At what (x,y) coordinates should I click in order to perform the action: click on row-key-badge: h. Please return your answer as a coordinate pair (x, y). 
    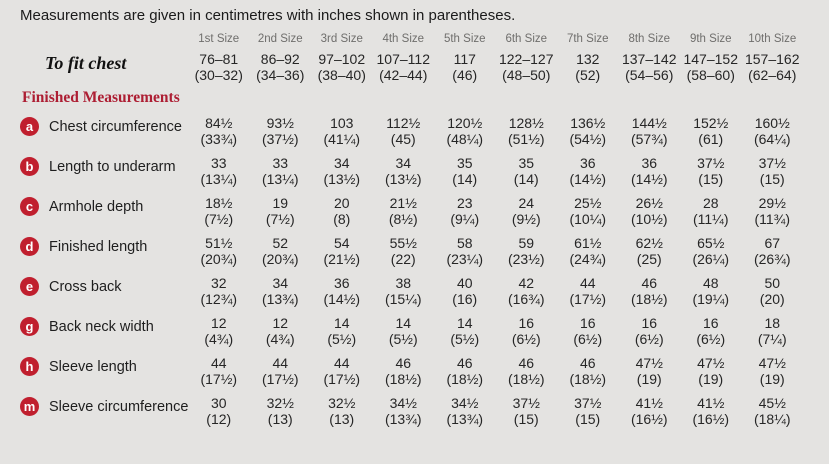
    Looking at the image, I should click on (29, 366).